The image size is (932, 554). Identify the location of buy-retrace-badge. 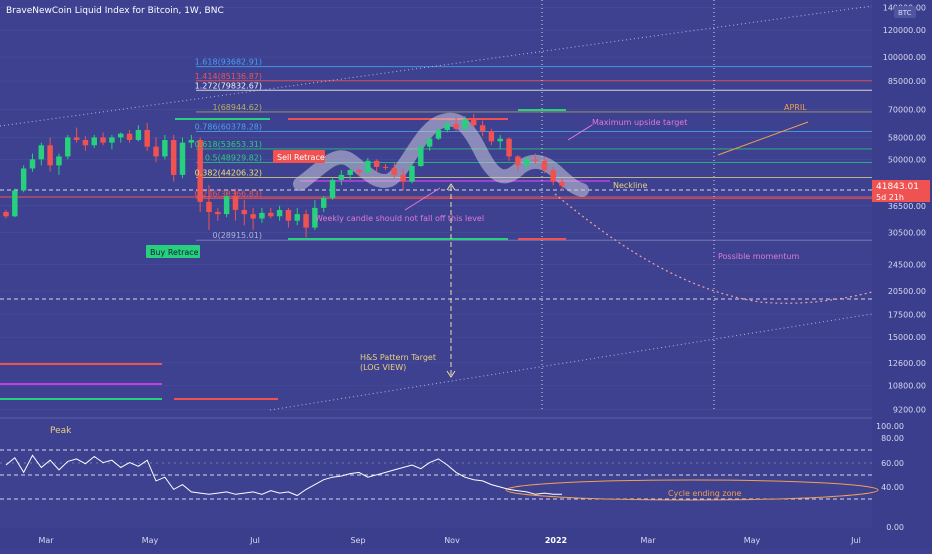
(173, 251).